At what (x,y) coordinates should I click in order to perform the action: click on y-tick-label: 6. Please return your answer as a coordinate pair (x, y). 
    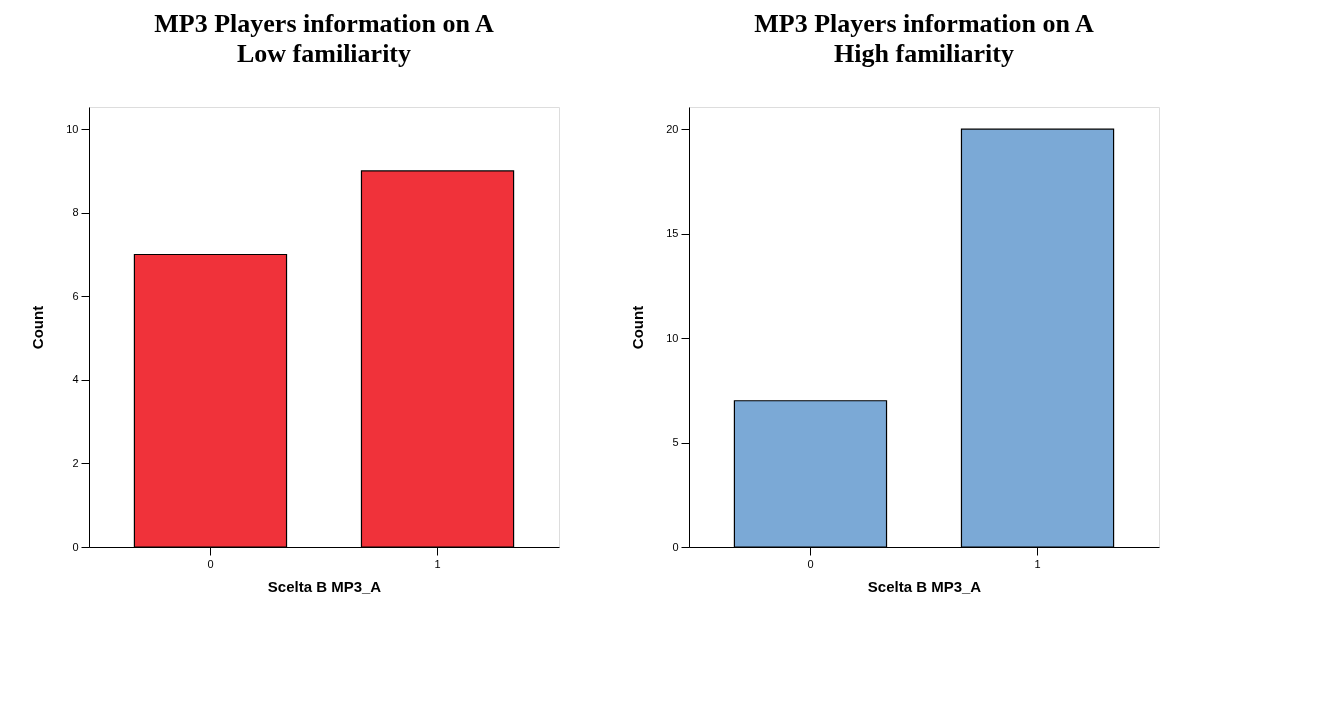
    Looking at the image, I should click on (75, 295).